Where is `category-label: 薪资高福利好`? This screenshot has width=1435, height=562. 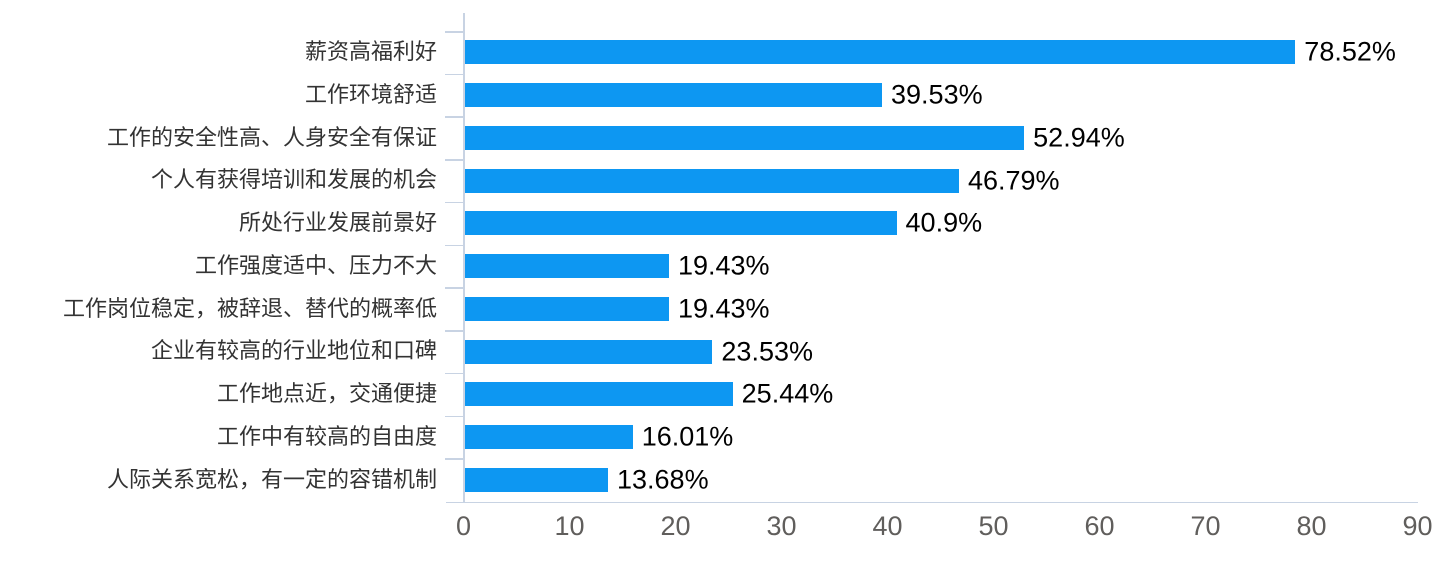
category-label: 薪资高福利好 is located at coordinates (370, 52).